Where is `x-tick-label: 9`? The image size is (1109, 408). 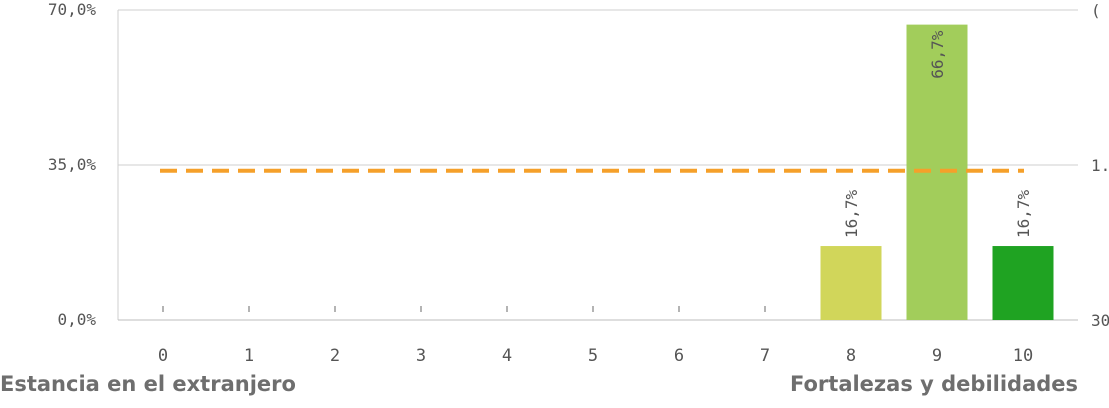
x-tick-label: 9 is located at coordinates (937, 356).